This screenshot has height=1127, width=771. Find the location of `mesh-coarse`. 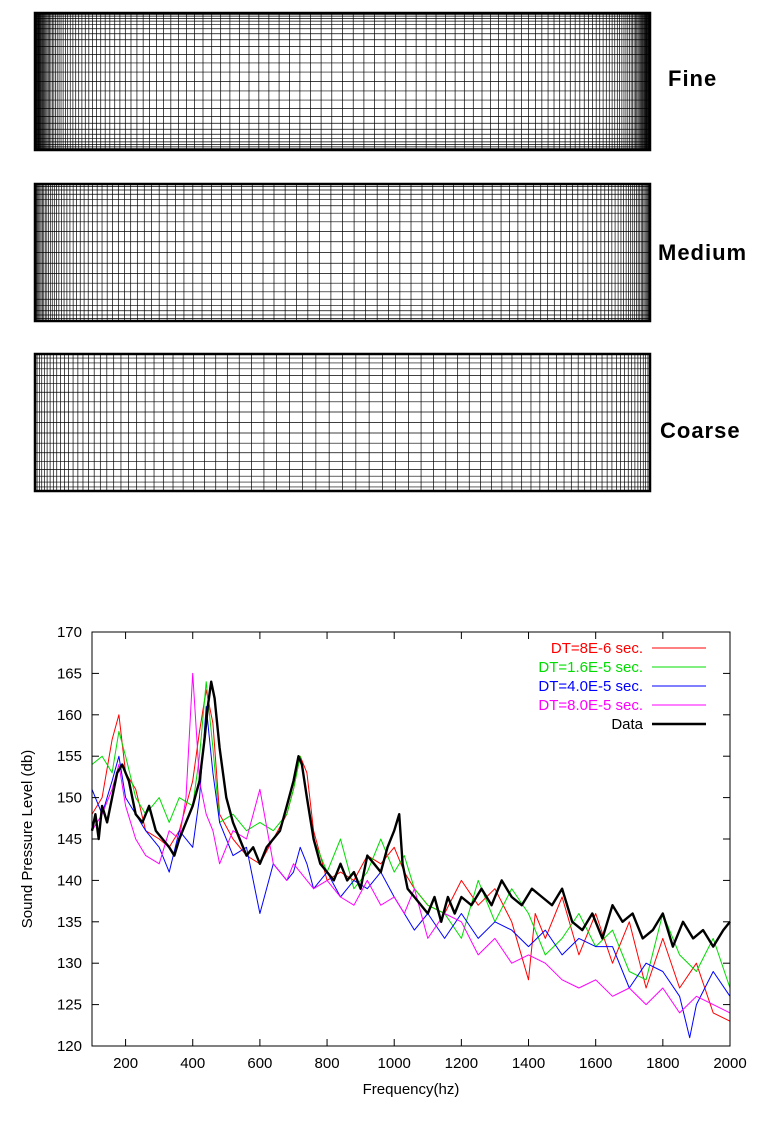

mesh-coarse is located at coordinates (342, 422).